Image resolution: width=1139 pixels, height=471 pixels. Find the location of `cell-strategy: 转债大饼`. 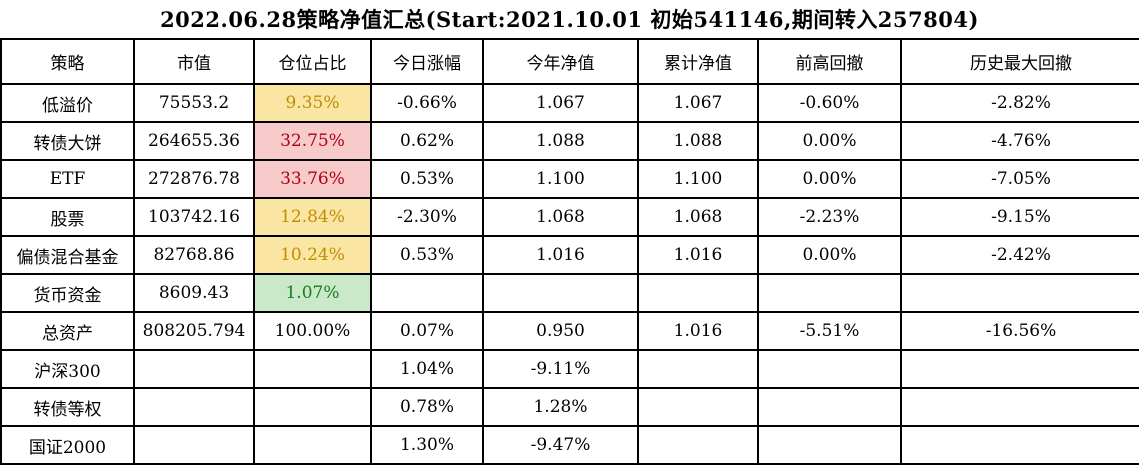

cell-strategy: 转债大饼 is located at coordinates (67, 141).